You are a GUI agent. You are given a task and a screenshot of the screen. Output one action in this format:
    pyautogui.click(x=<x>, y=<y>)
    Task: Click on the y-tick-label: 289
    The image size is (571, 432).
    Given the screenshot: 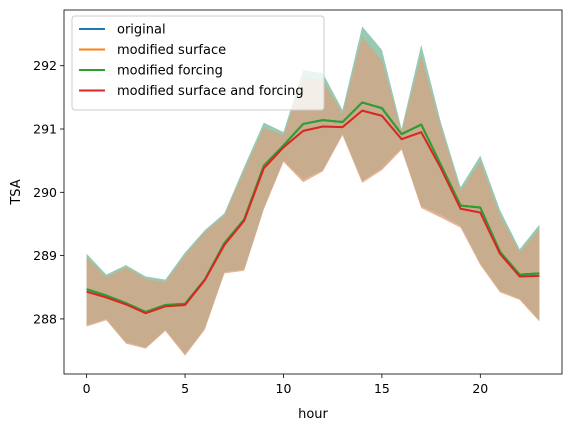 What is the action you would take?
    pyautogui.click(x=45, y=255)
    